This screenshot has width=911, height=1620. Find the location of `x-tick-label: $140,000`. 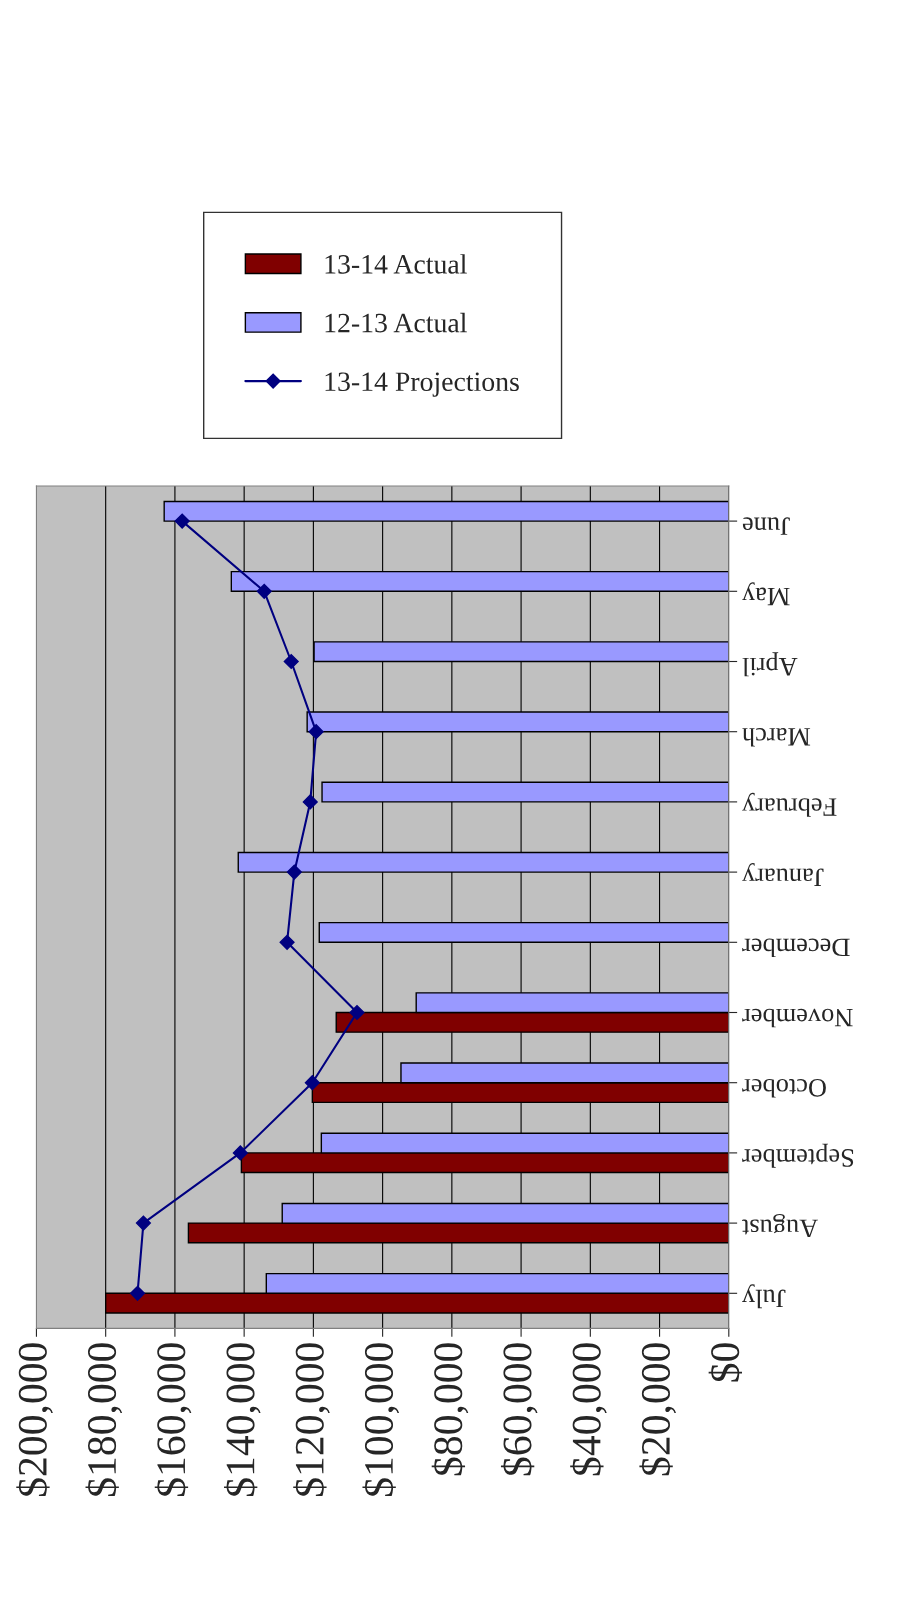

x-tick-label: $140,000 is located at coordinates (242, 1420).